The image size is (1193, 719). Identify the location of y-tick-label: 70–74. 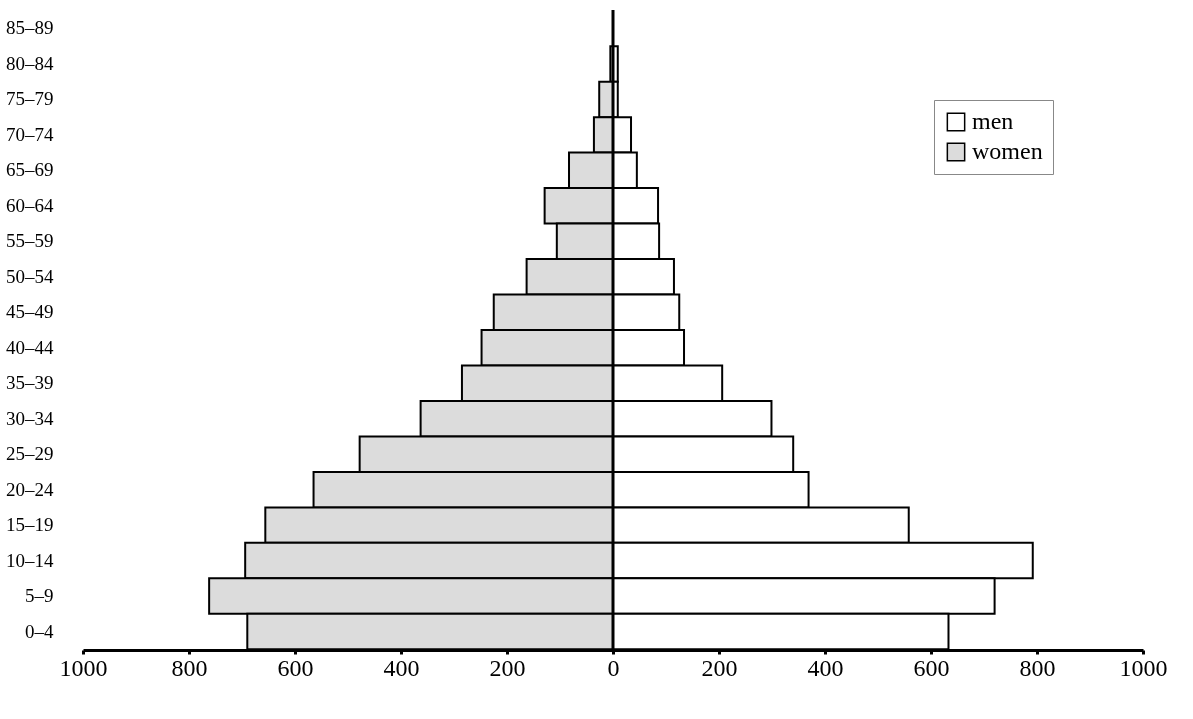
(30, 134).